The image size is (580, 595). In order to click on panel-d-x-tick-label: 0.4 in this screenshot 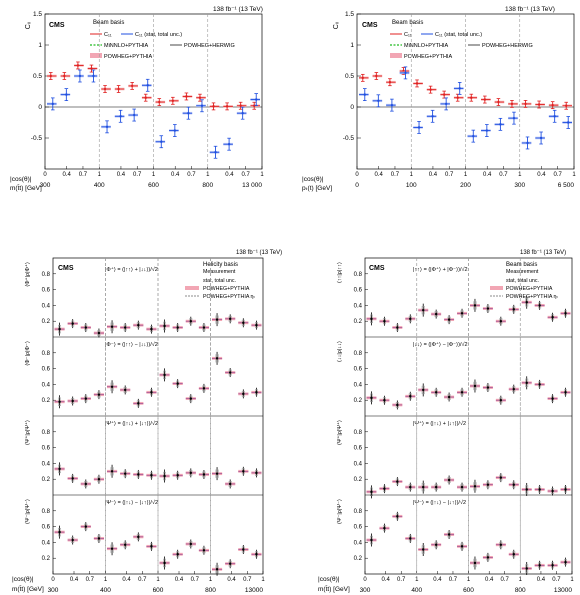, I will do `click(386, 580)`.